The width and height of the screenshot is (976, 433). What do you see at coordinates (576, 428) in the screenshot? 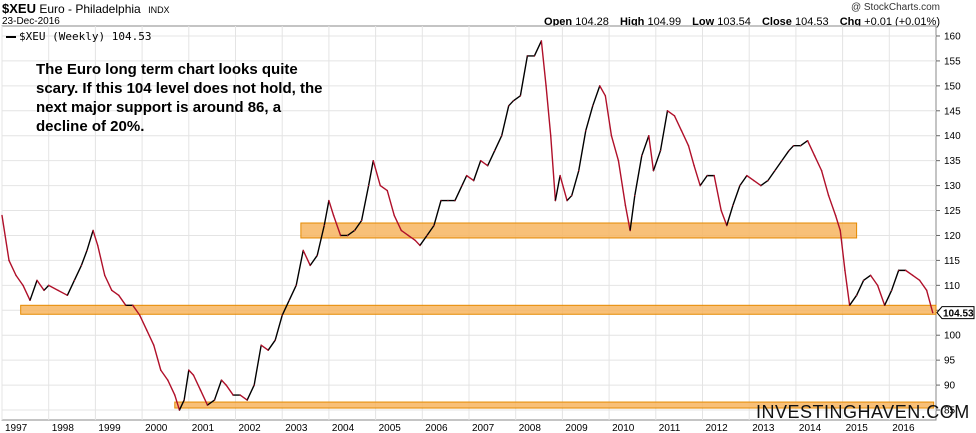
I see `x-tick-label: 2009` at bounding box center [576, 428].